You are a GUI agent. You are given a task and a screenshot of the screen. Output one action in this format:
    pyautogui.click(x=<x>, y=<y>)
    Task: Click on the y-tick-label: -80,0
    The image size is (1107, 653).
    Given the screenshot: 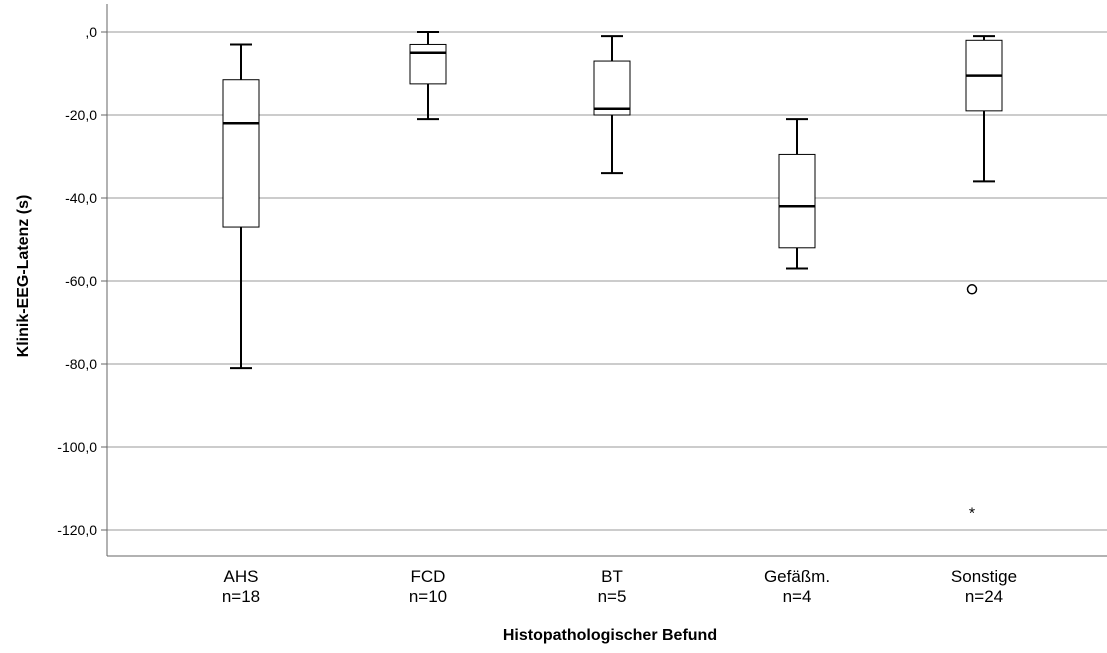 What is the action you would take?
    pyautogui.click(x=81, y=364)
    